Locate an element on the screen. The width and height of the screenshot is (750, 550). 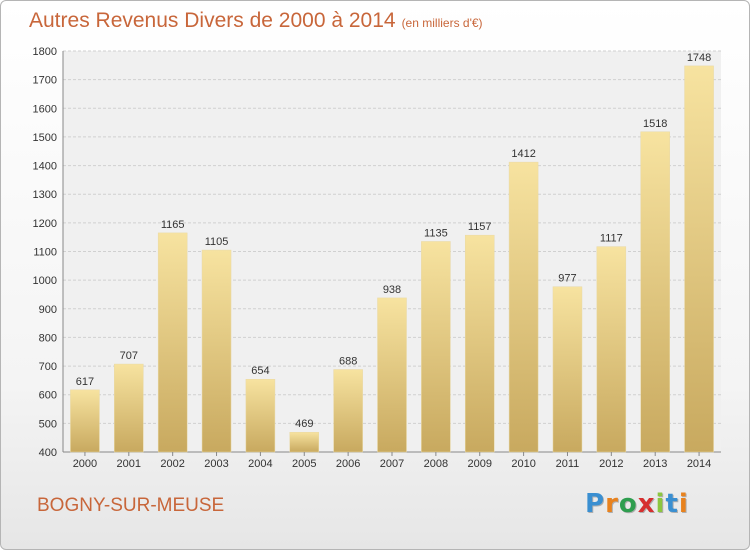
y-tick-label: 900 is located at coordinates (48, 310).